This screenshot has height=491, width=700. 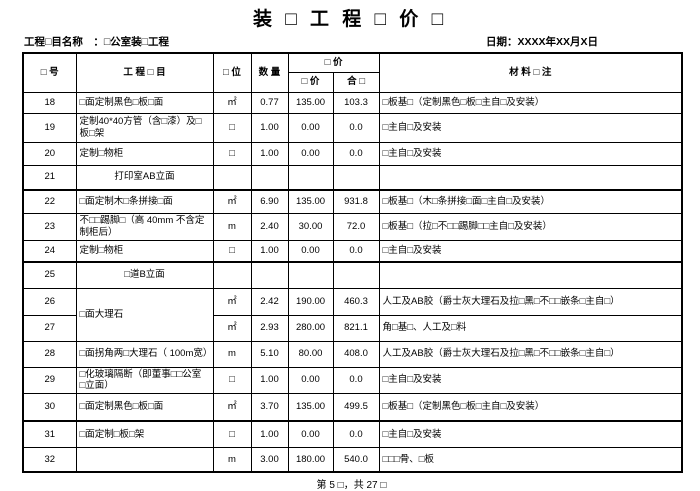 I want to click on date-label: 日期：XXXX年XX月X日, so click(x=541, y=42).